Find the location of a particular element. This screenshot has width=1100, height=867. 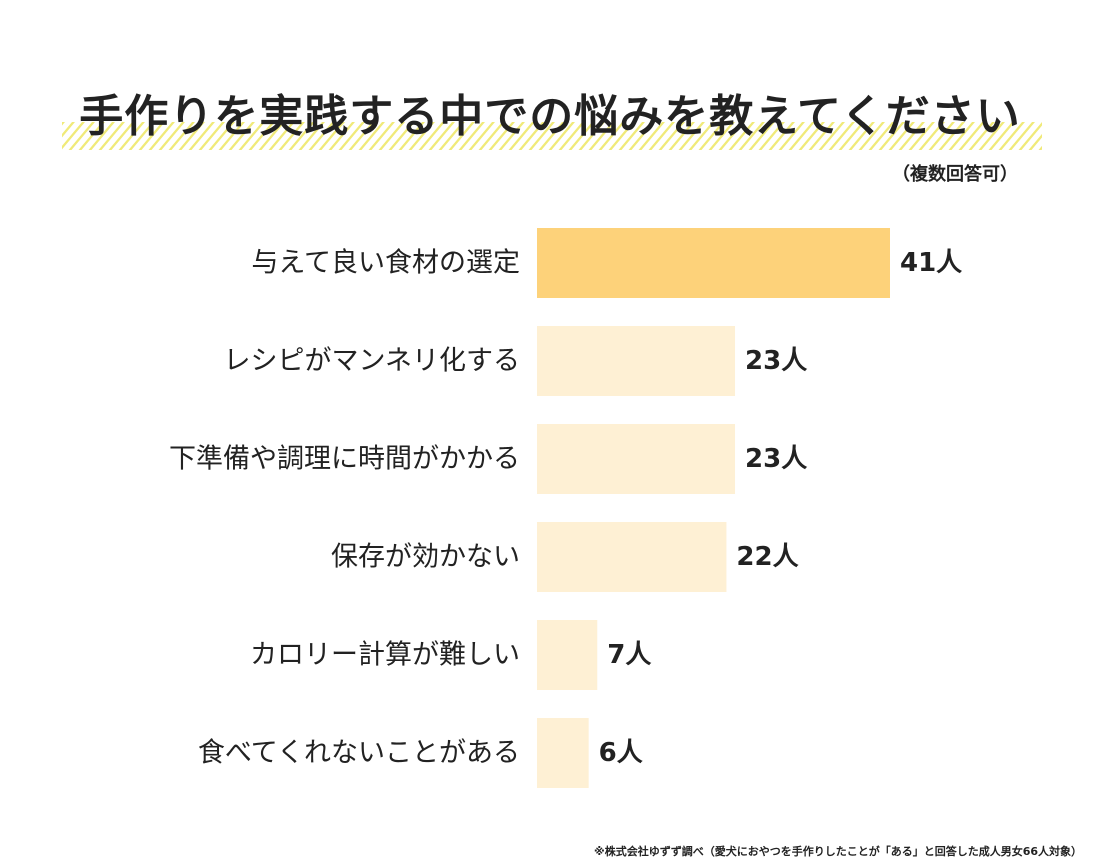

title-area: 手作りを実践する中での悩みを教えてください is located at coordinates (550, 115).